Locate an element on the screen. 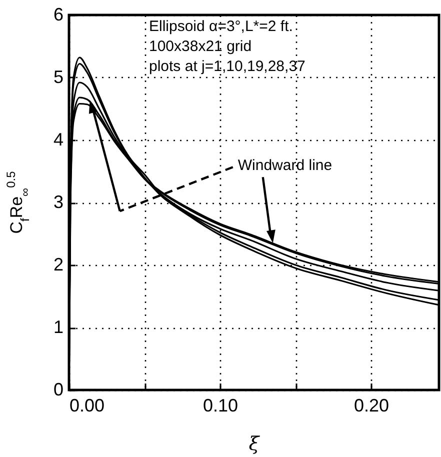  y-tick-label: 3 is located at coordinates (58, 202).